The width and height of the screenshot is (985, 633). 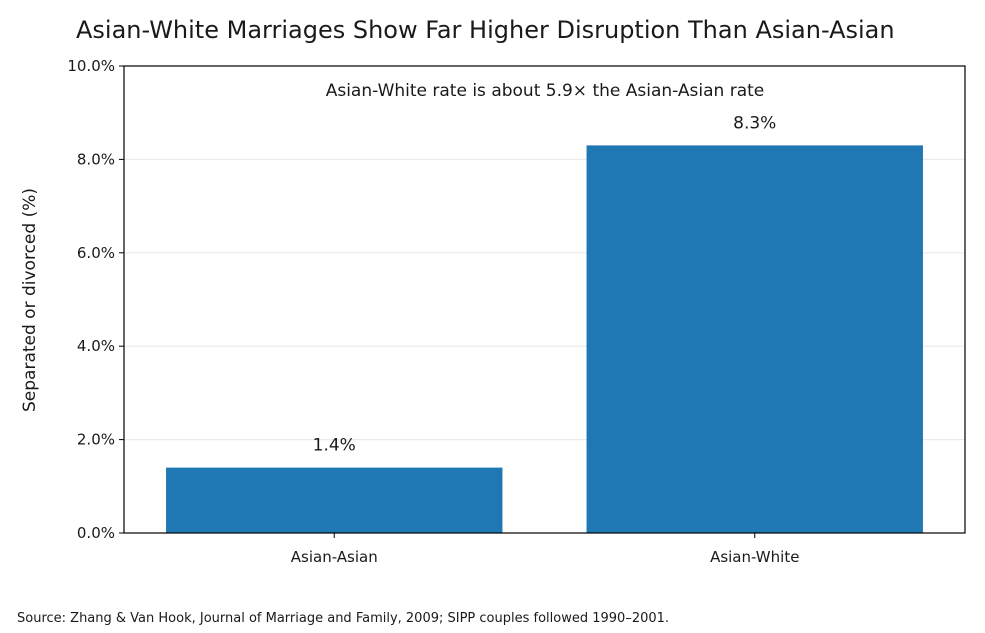 I want to click on x-tick-label: Asian-Asian, so click(x=334, y=557).